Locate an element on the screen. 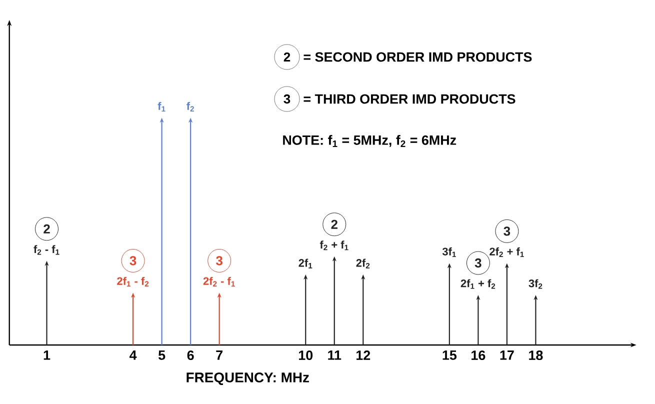  x-tick-label: 12 is located at coordinates (363, 355).